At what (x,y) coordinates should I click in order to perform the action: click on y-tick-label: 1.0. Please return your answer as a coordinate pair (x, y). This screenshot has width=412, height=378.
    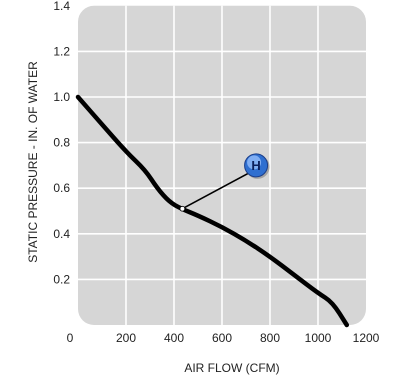
    Looking at the image, I should click on (61, 97).